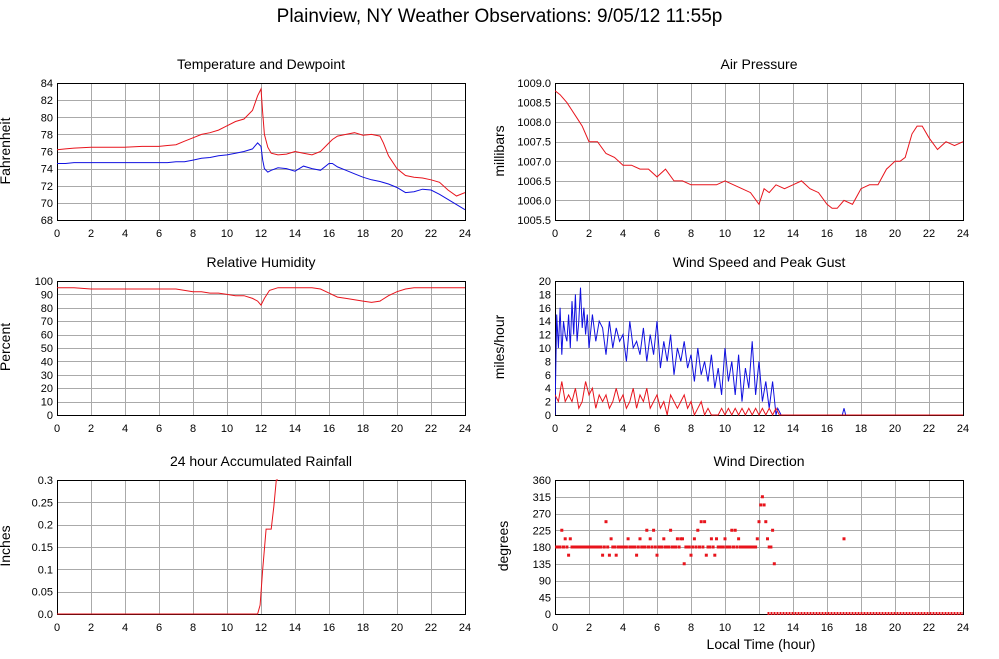 This screenshot has height=659, width=999. I want to click on y-tick-label: 74, so click(47, 170).